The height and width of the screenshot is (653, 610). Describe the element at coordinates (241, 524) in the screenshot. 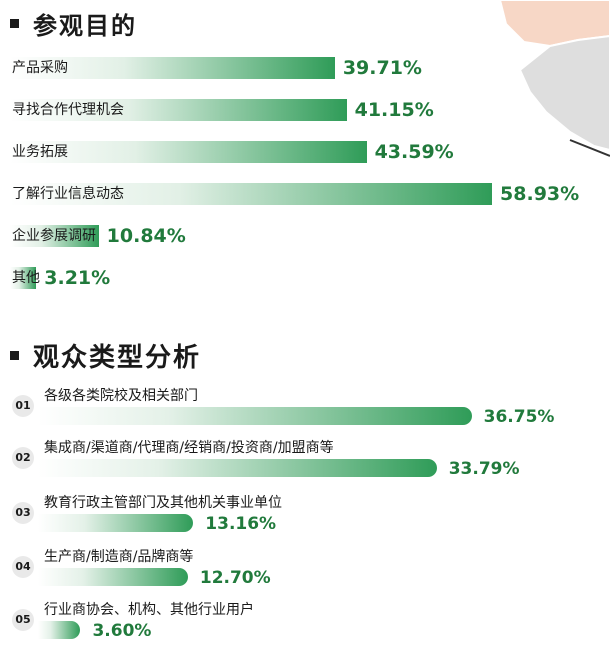

I see `data-label: 13.16%` at that location.